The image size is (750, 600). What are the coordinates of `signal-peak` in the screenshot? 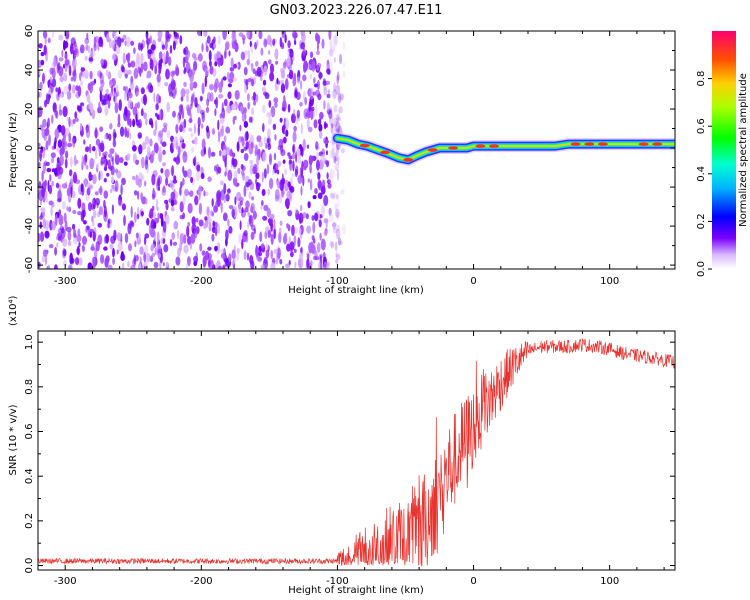 It's located at (364, 145).